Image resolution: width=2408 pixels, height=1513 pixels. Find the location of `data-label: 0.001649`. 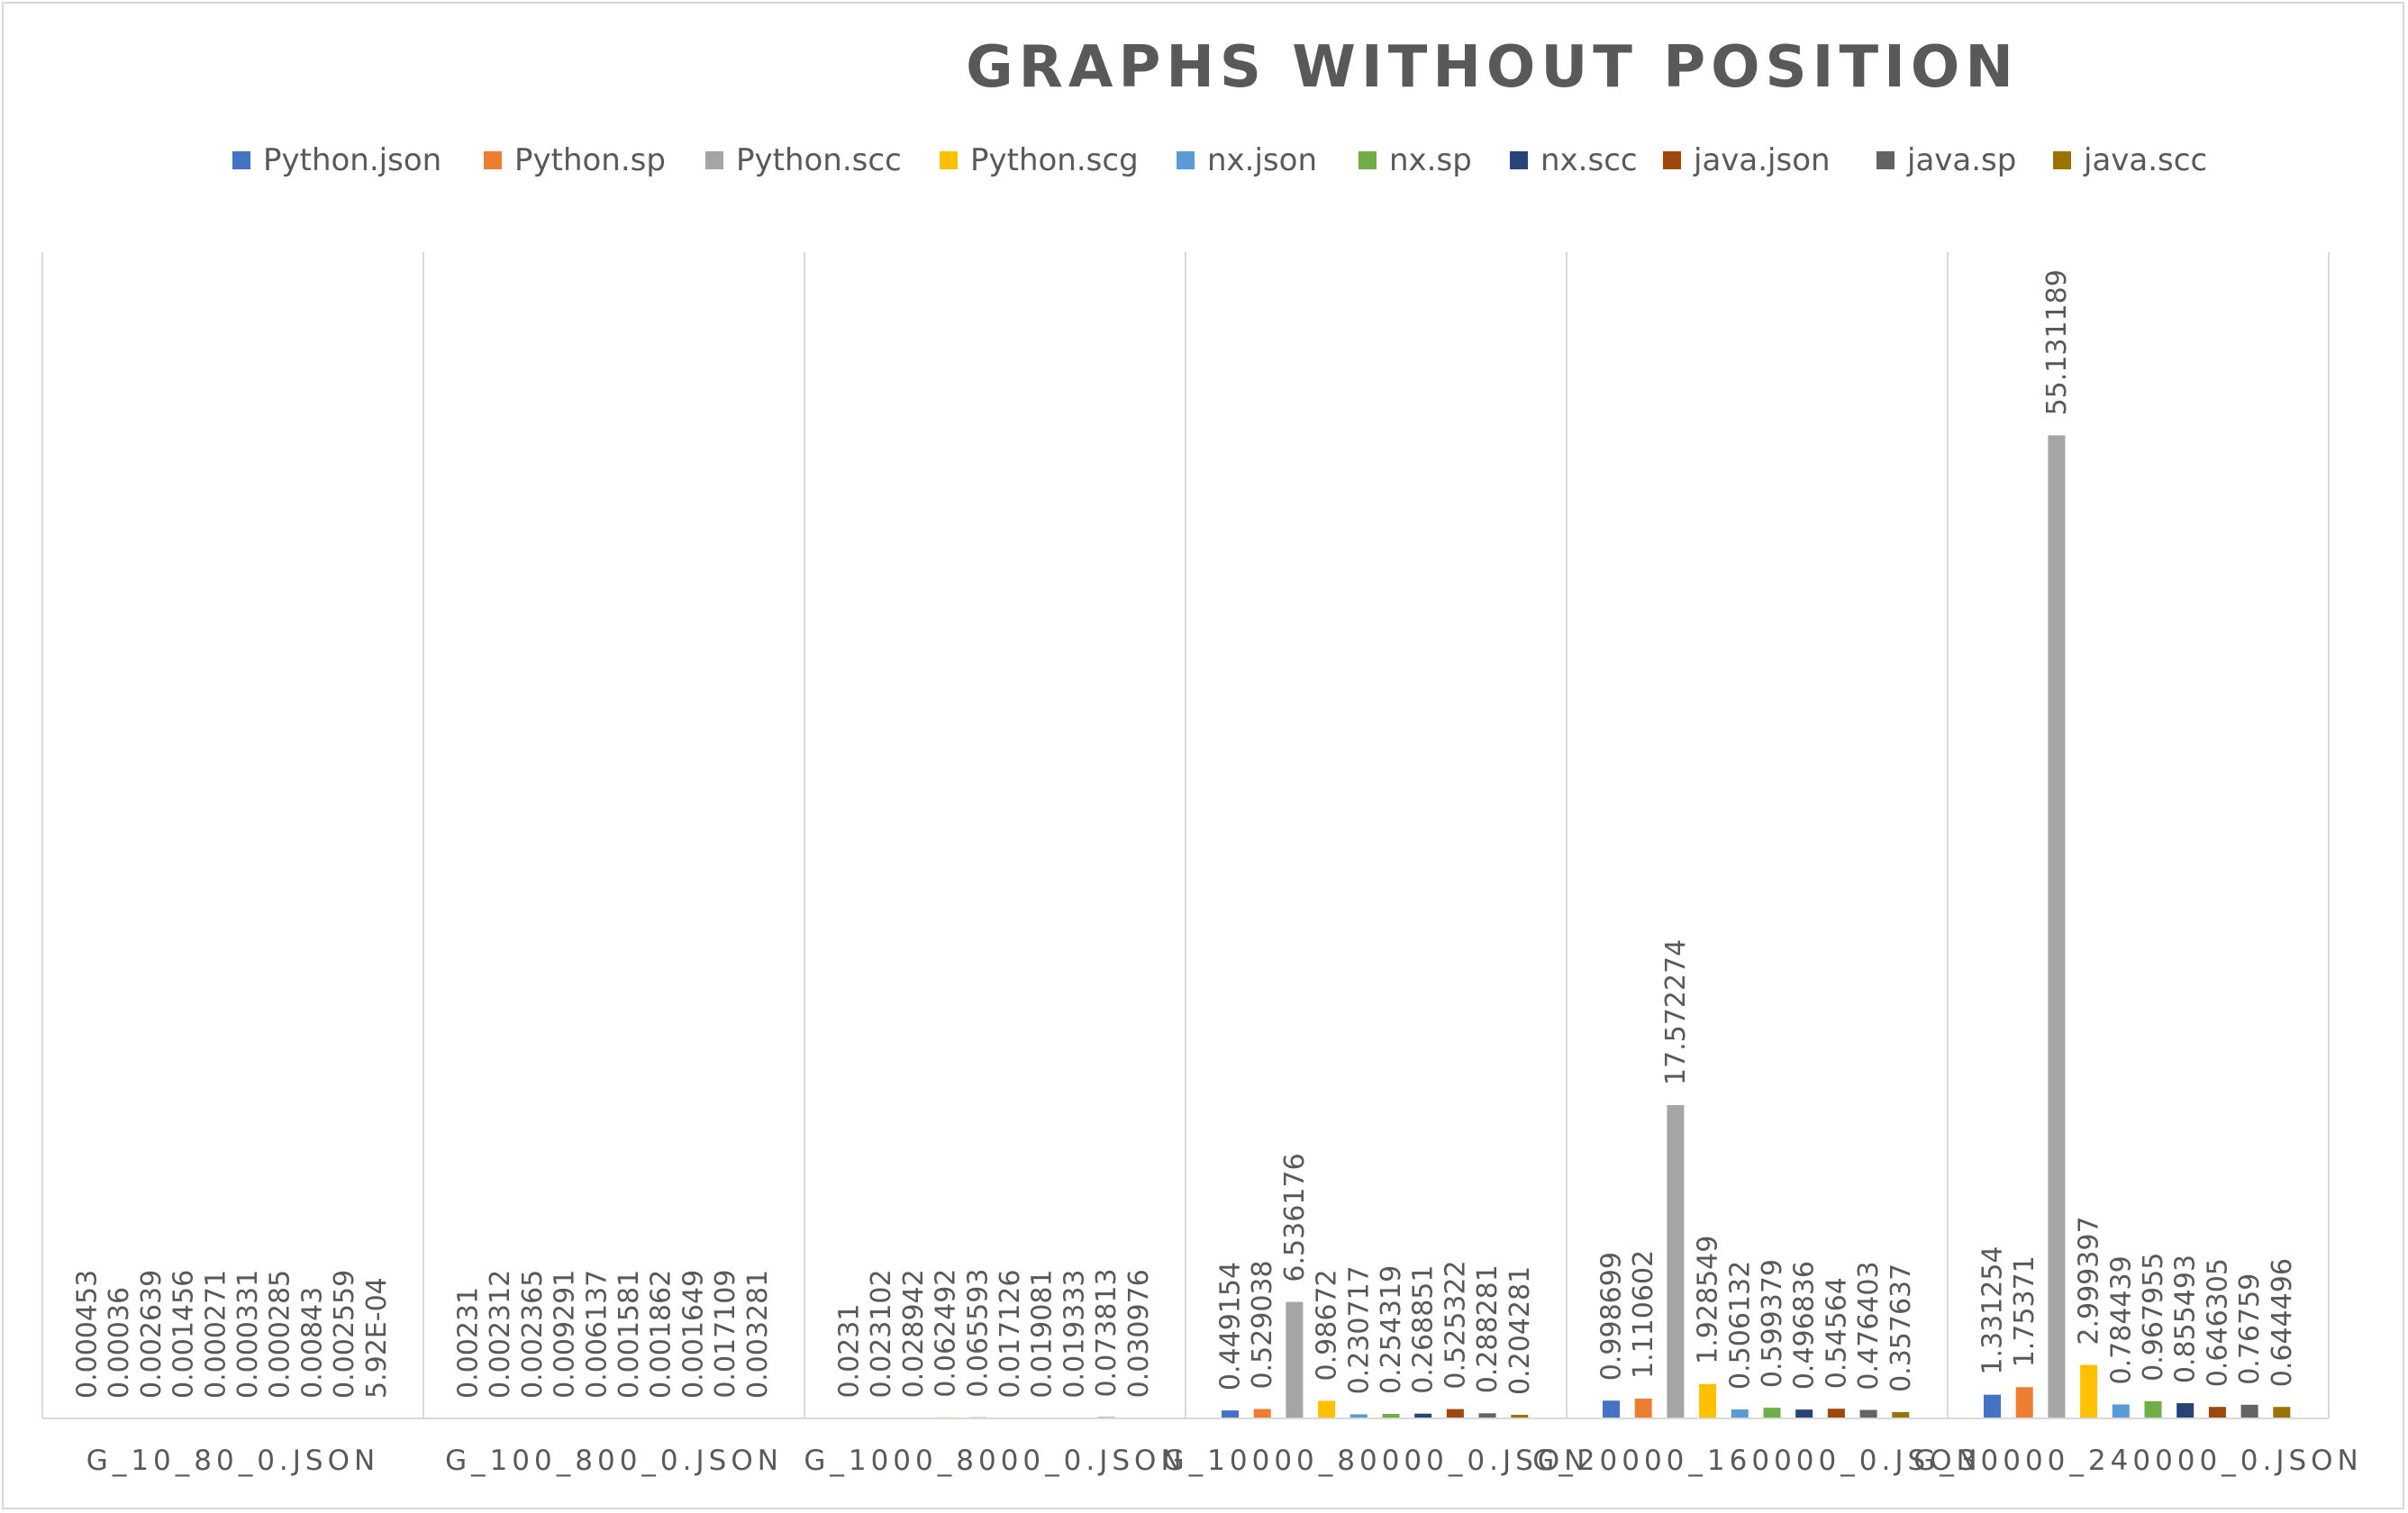

data-label: 0.001649 is located at coordinates (693, 1335).